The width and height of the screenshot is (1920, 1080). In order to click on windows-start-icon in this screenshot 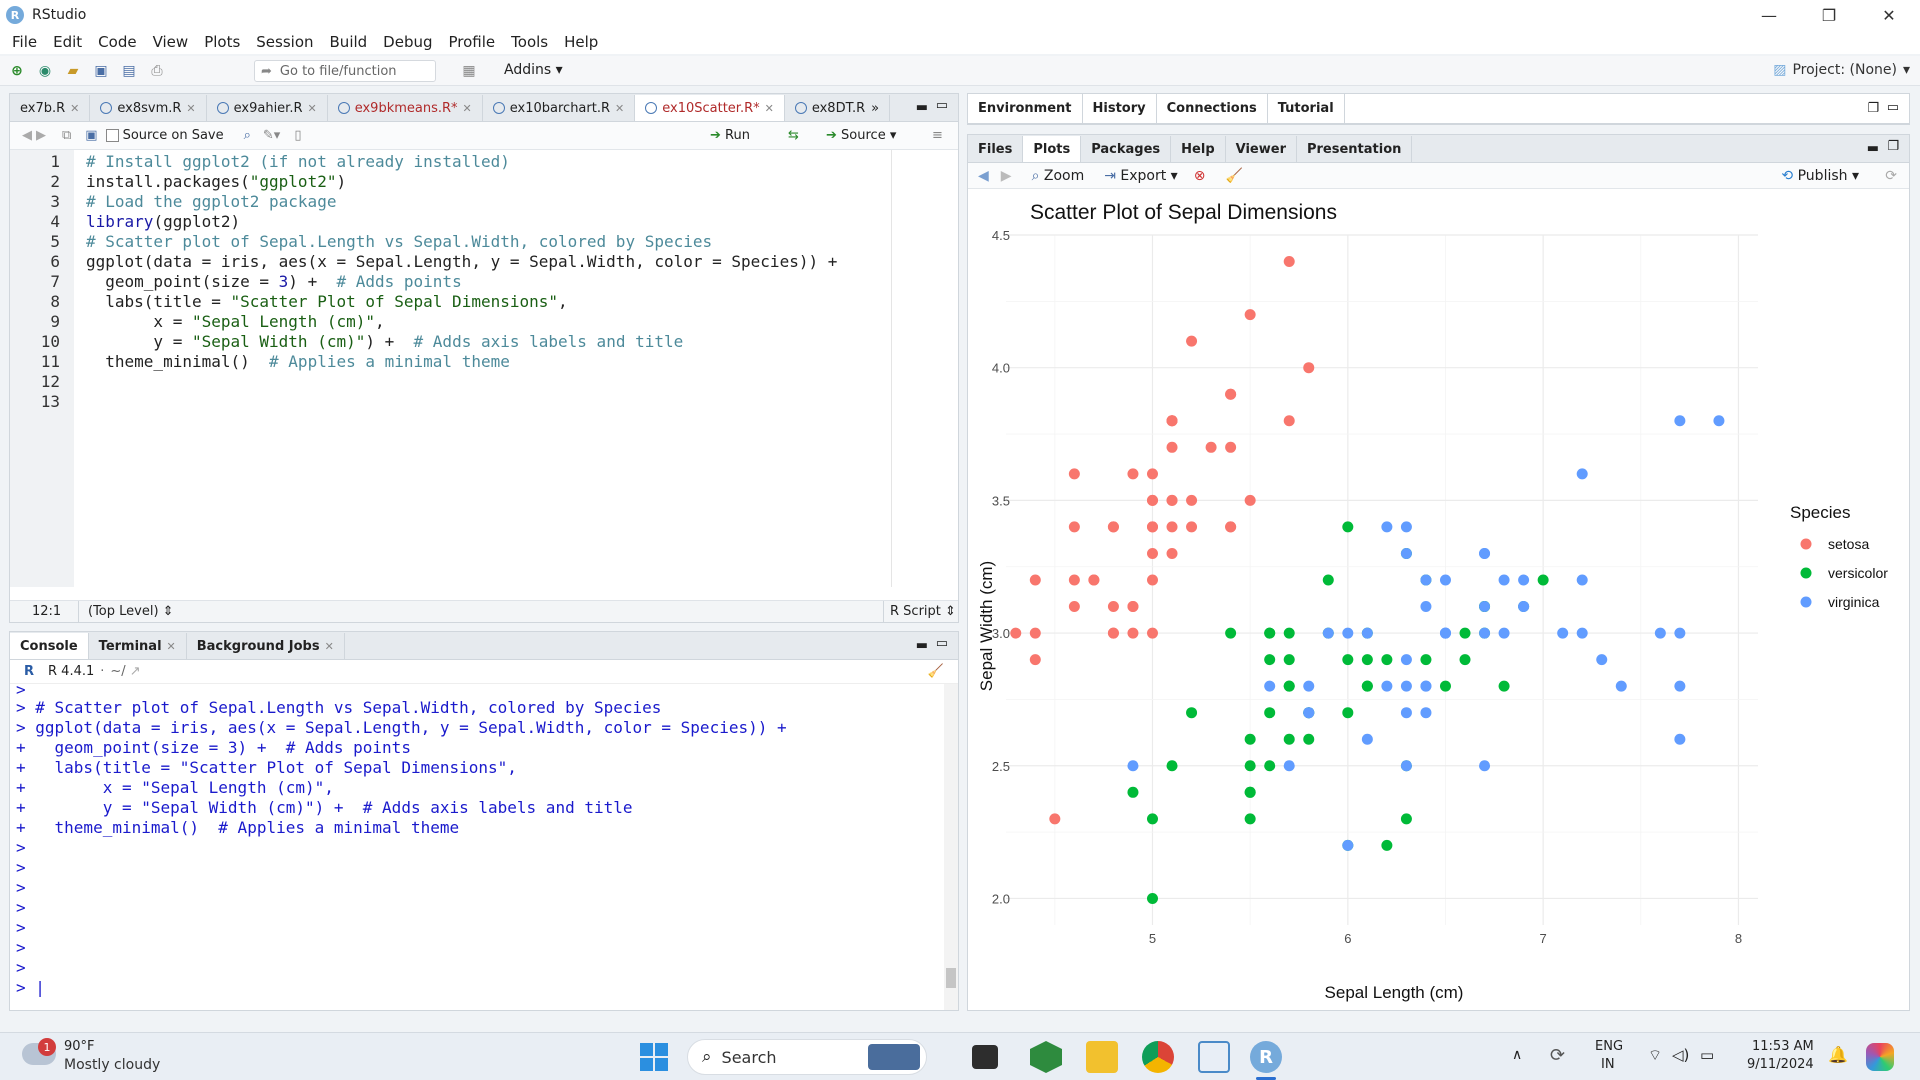, I will do `click(654, 1057)`.